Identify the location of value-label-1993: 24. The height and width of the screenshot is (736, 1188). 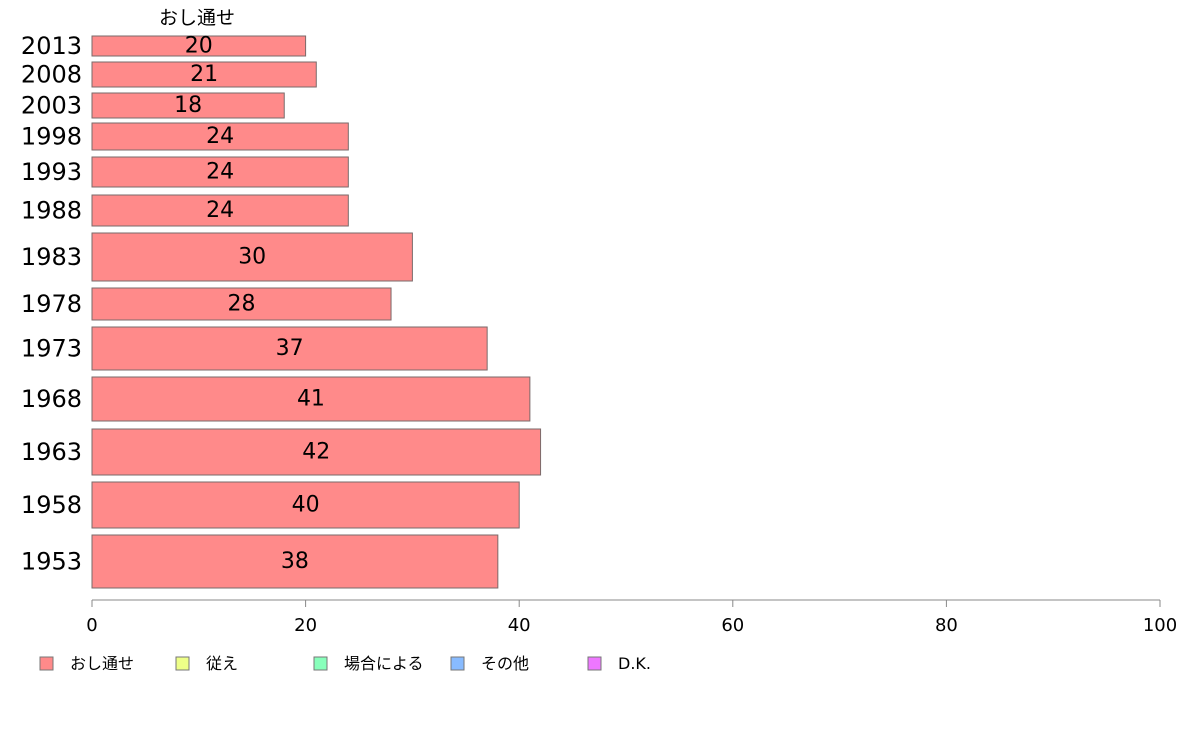
(220, 172).